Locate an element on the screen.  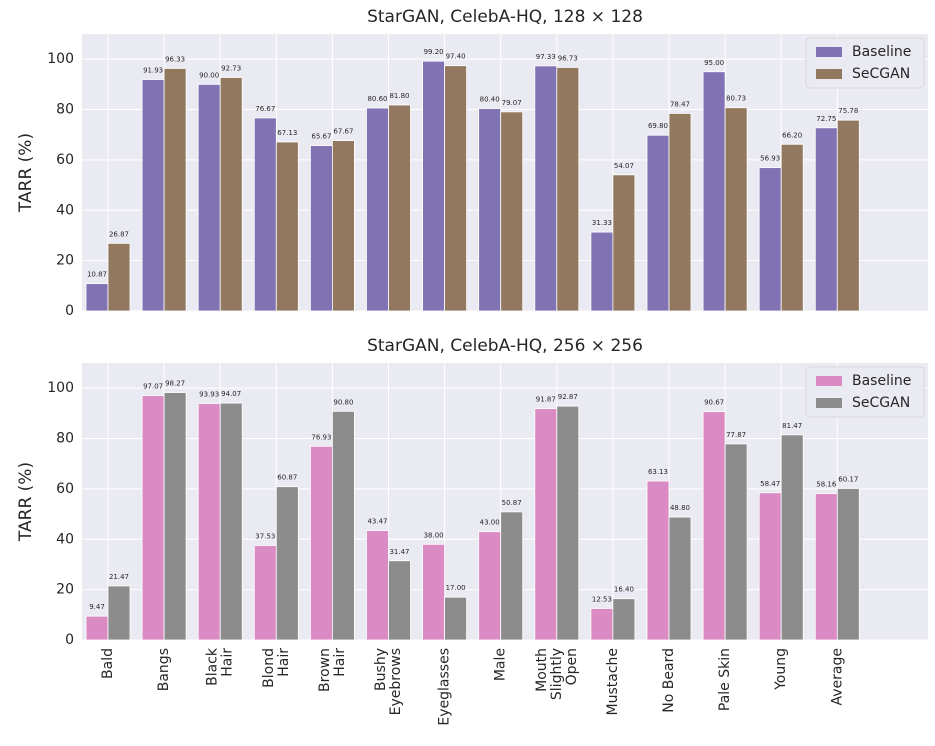
value-label: 60.17 is located at coordinates (848, 479).